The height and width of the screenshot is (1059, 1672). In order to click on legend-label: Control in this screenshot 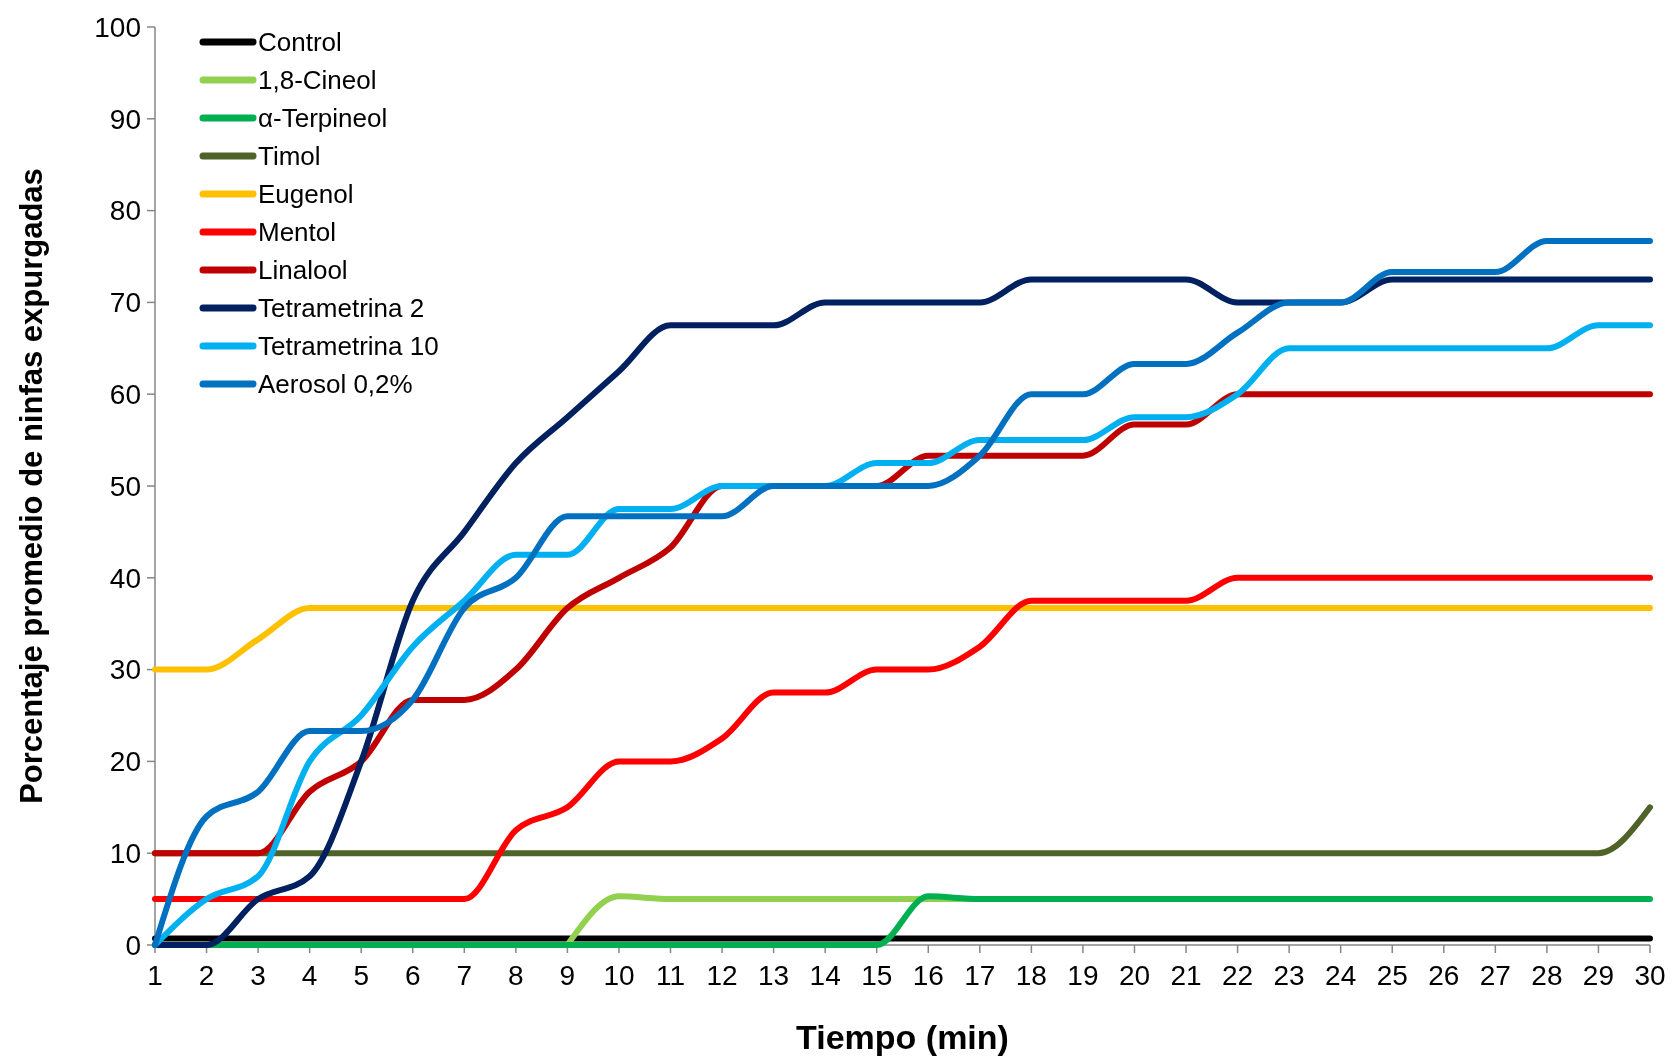, I will do `click(300, 42)`.